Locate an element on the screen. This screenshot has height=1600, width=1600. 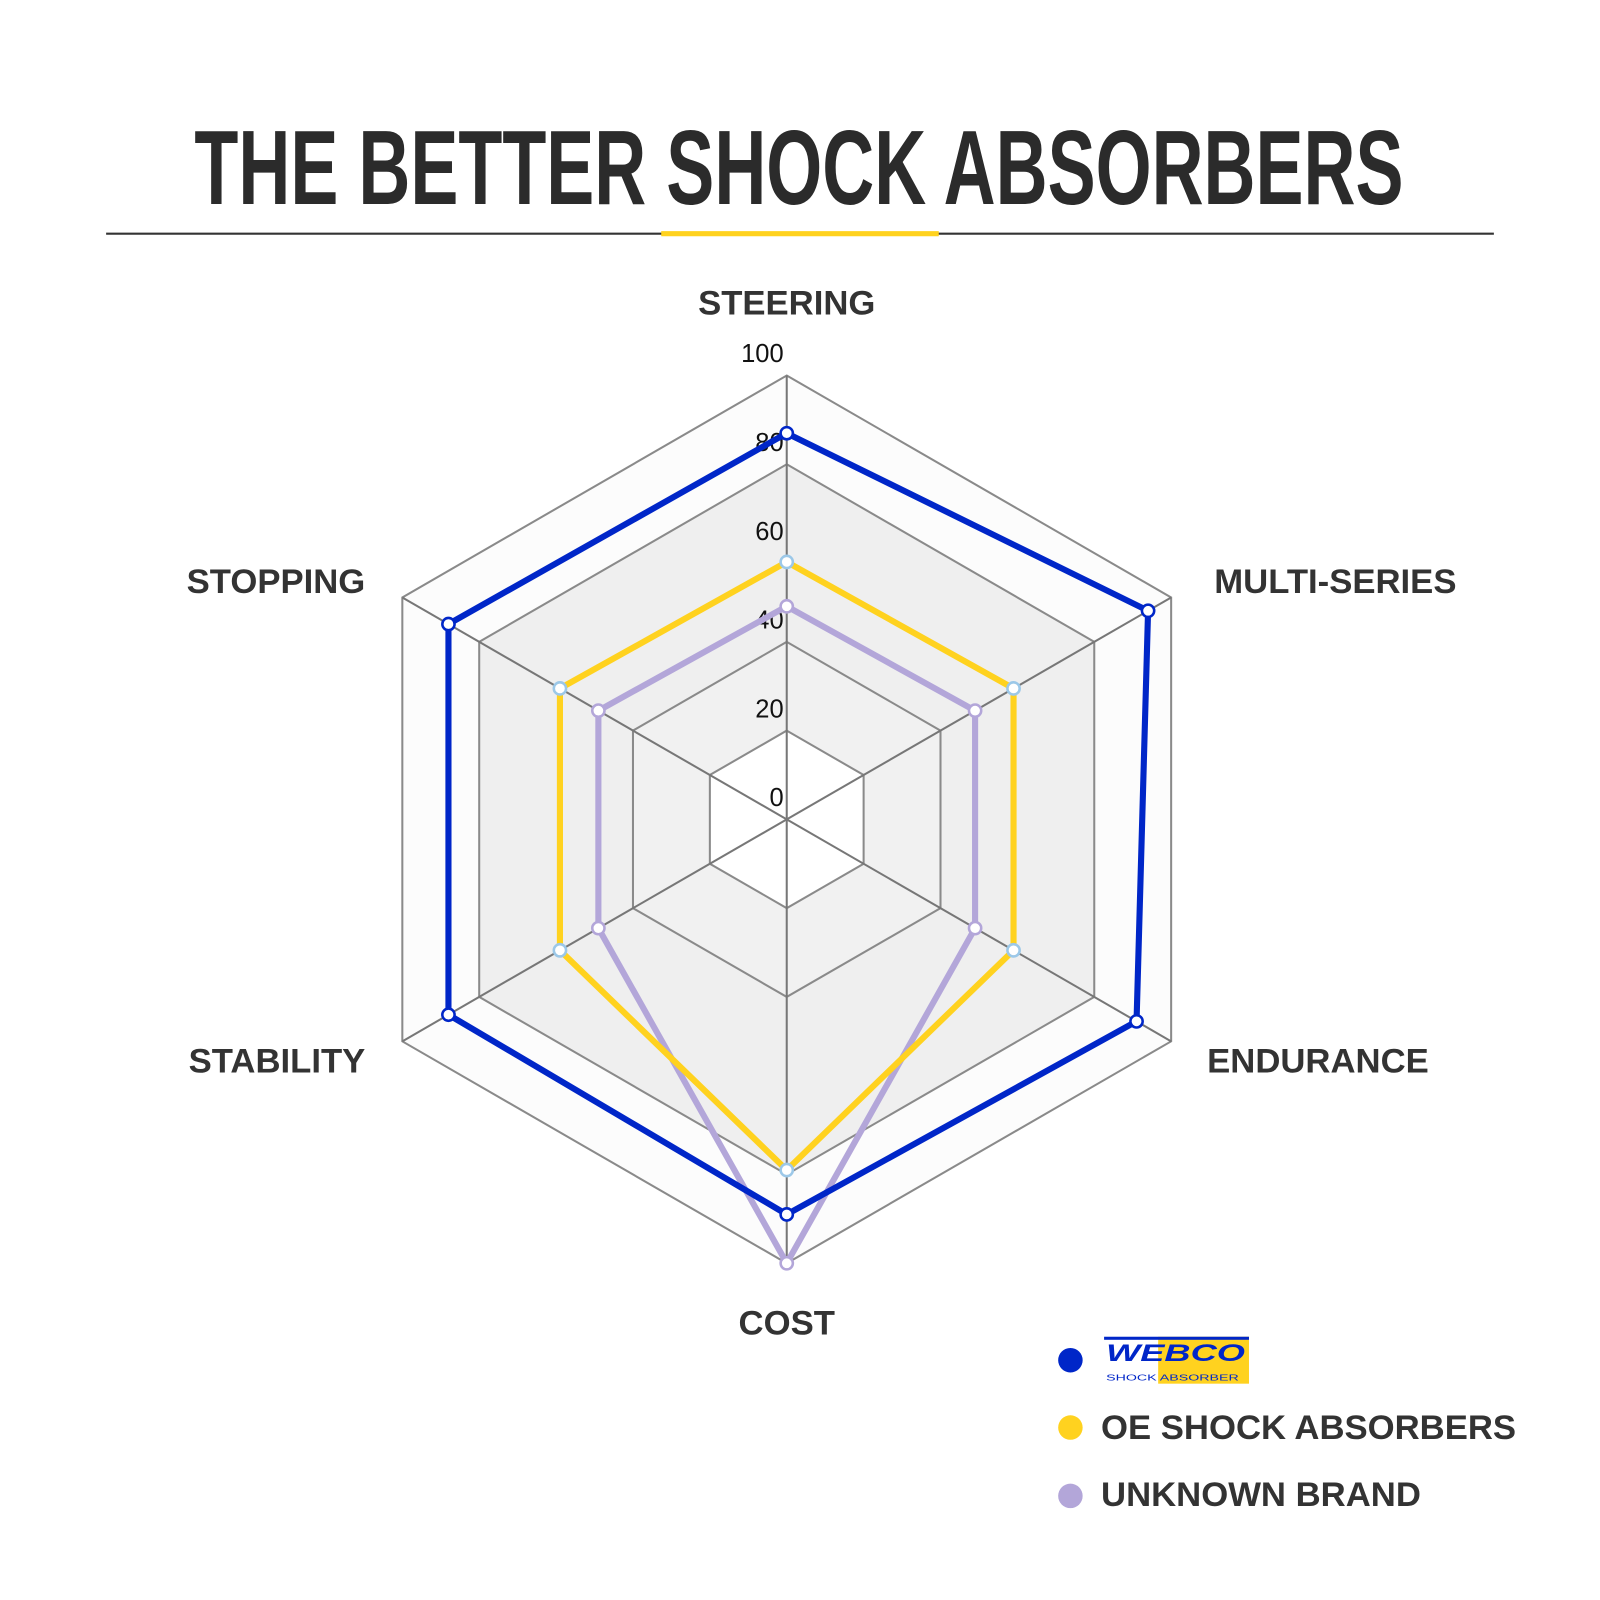
webco-logo-name: WEBCO is located at coordinates (1175, 1353).